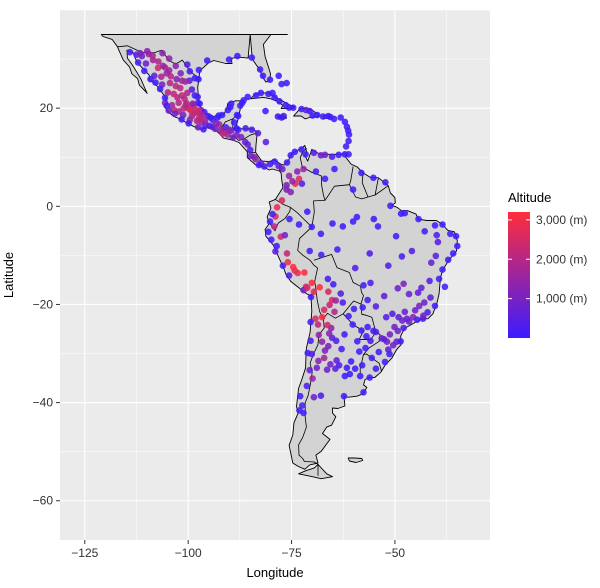  I want to click on x-axis-ticks: −125 −100 −75 −50, so click(238, 550).